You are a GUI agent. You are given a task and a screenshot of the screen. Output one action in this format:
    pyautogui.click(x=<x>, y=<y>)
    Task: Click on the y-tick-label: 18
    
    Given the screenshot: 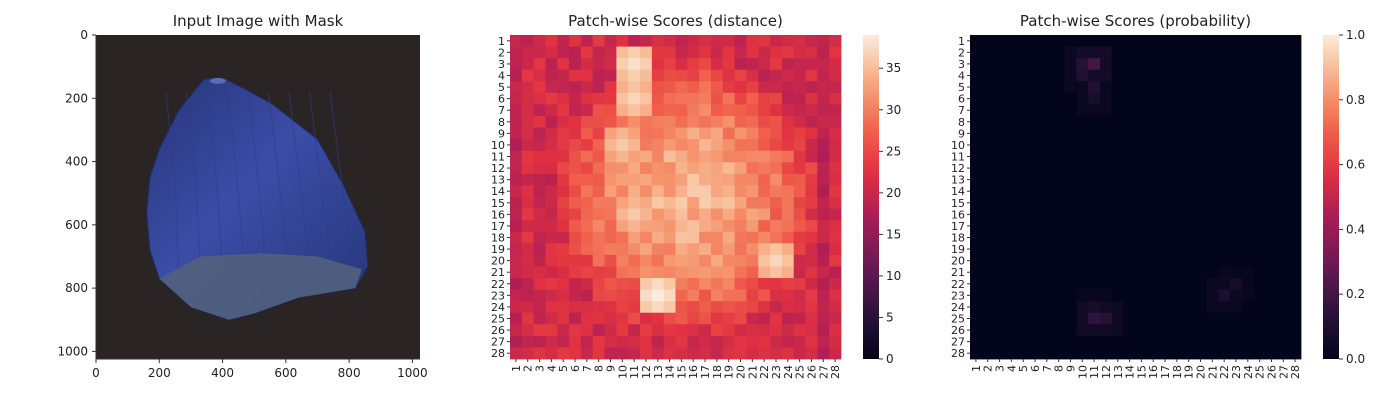 What is the action you would take?
    pyautogui.click(x=498, y=238)
    